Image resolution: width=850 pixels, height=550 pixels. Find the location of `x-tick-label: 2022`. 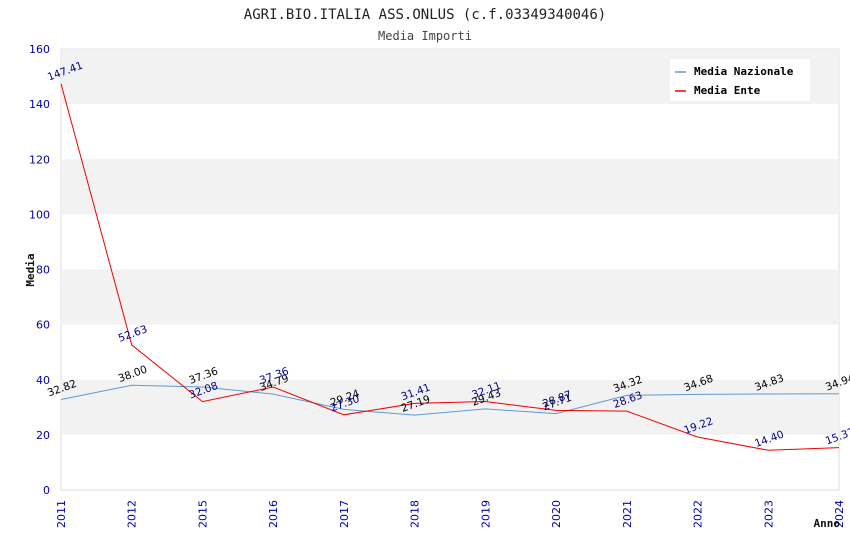

x-tick-label: 2022 is located at coordinates (698, 514).